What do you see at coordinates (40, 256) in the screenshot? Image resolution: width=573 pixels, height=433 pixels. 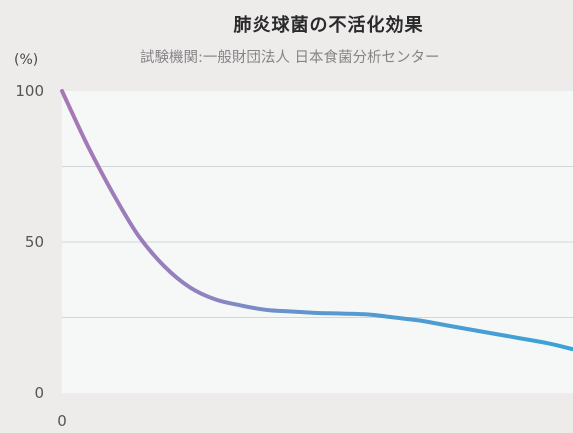 I see `axis-ticks: 100 50 00` at bounding box center [40, 256].